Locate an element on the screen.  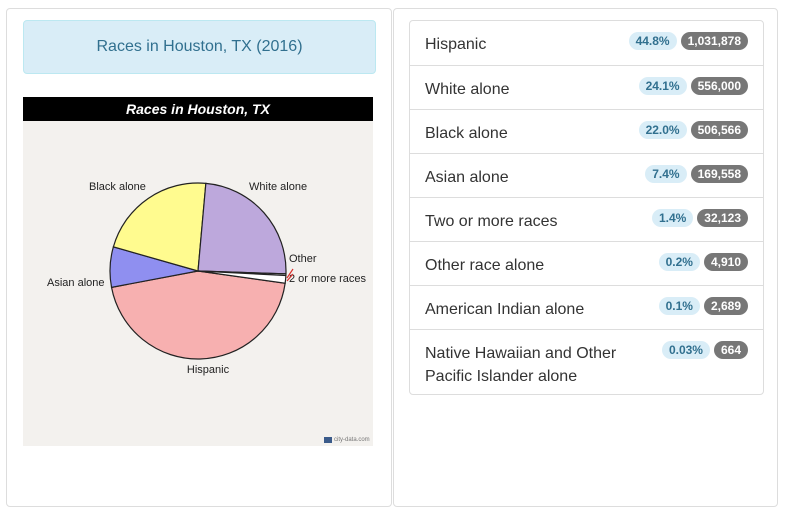
badges: 0.03% 664 is located at coordinates (704, 350).